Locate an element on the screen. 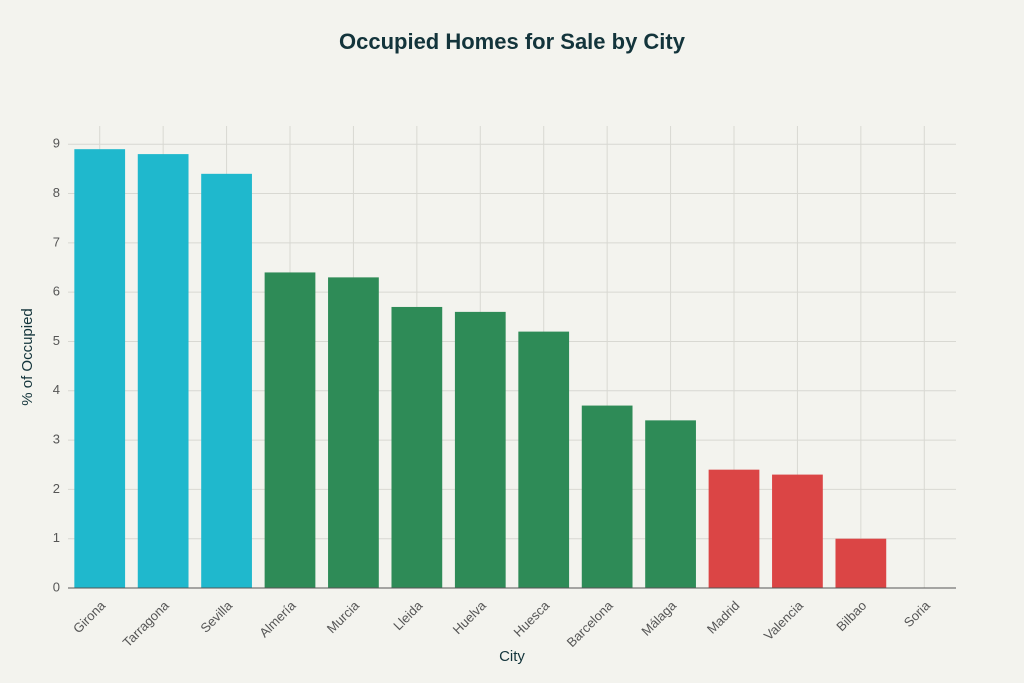 This screenshot has width=1024, height=683. y-tick-label: 4 is located at coordinates (56, 389).